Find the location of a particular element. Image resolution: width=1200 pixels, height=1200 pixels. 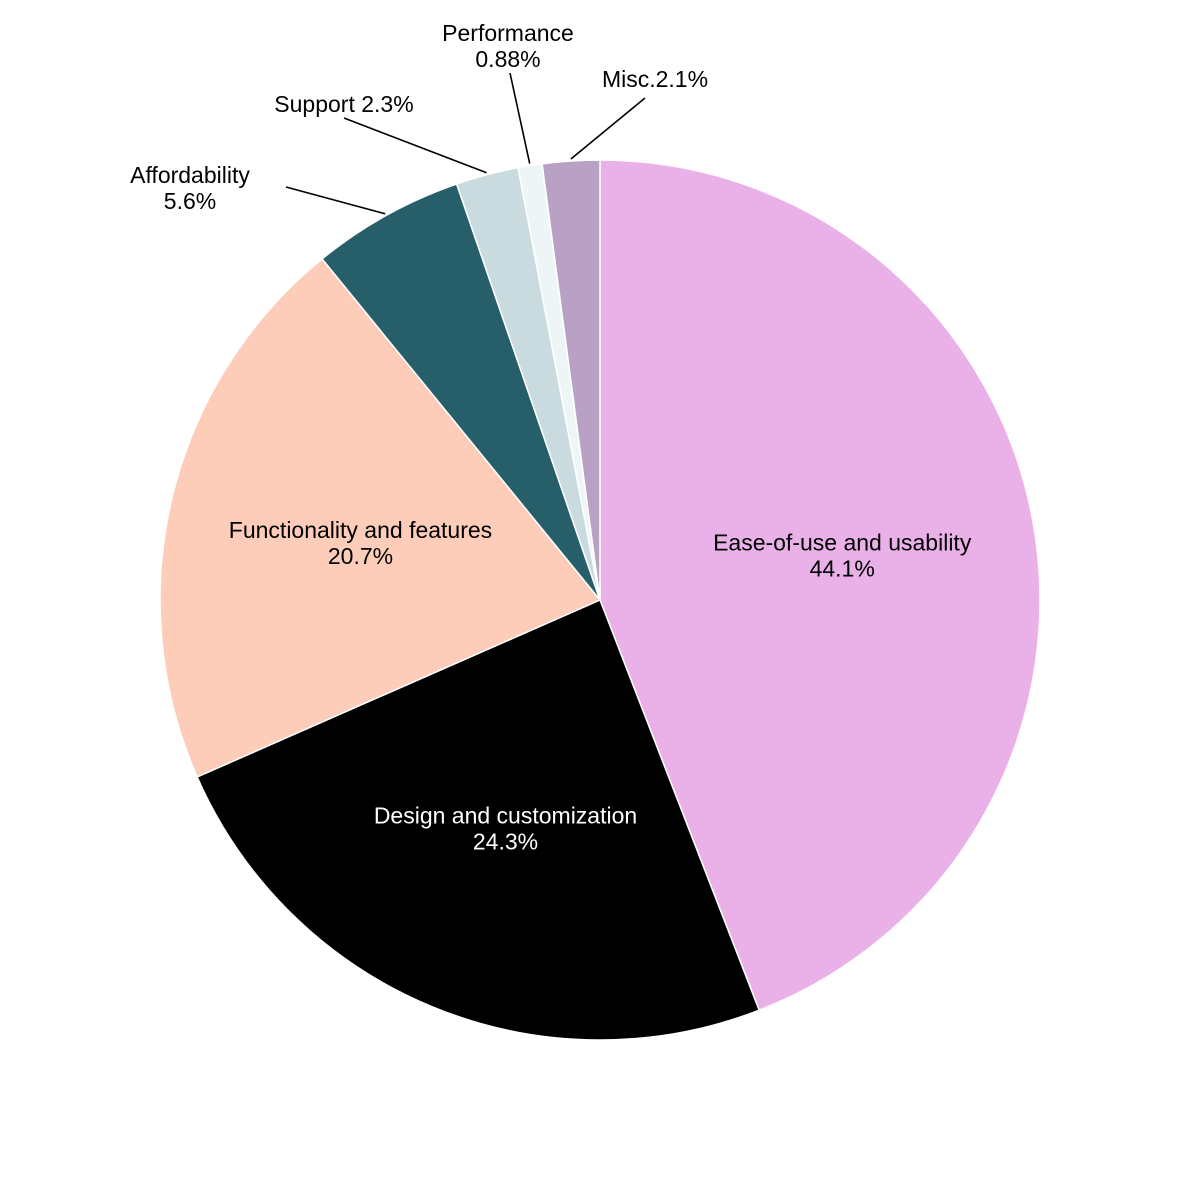

pie-slice-misc is located at coordinates (571, 380).